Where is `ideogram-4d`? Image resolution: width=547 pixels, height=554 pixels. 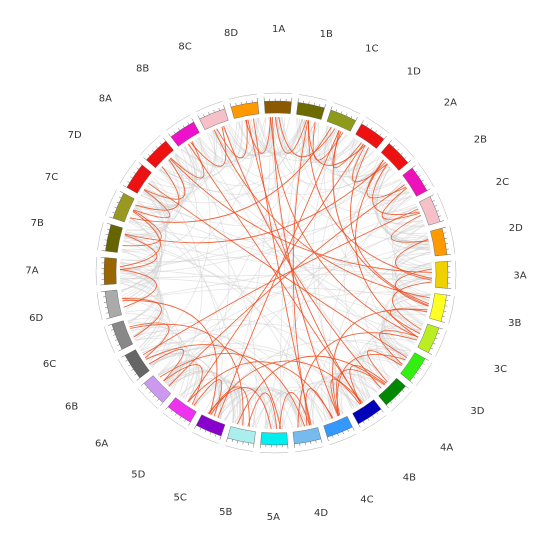
ideogram-4d is located at coordinates (307, 435).